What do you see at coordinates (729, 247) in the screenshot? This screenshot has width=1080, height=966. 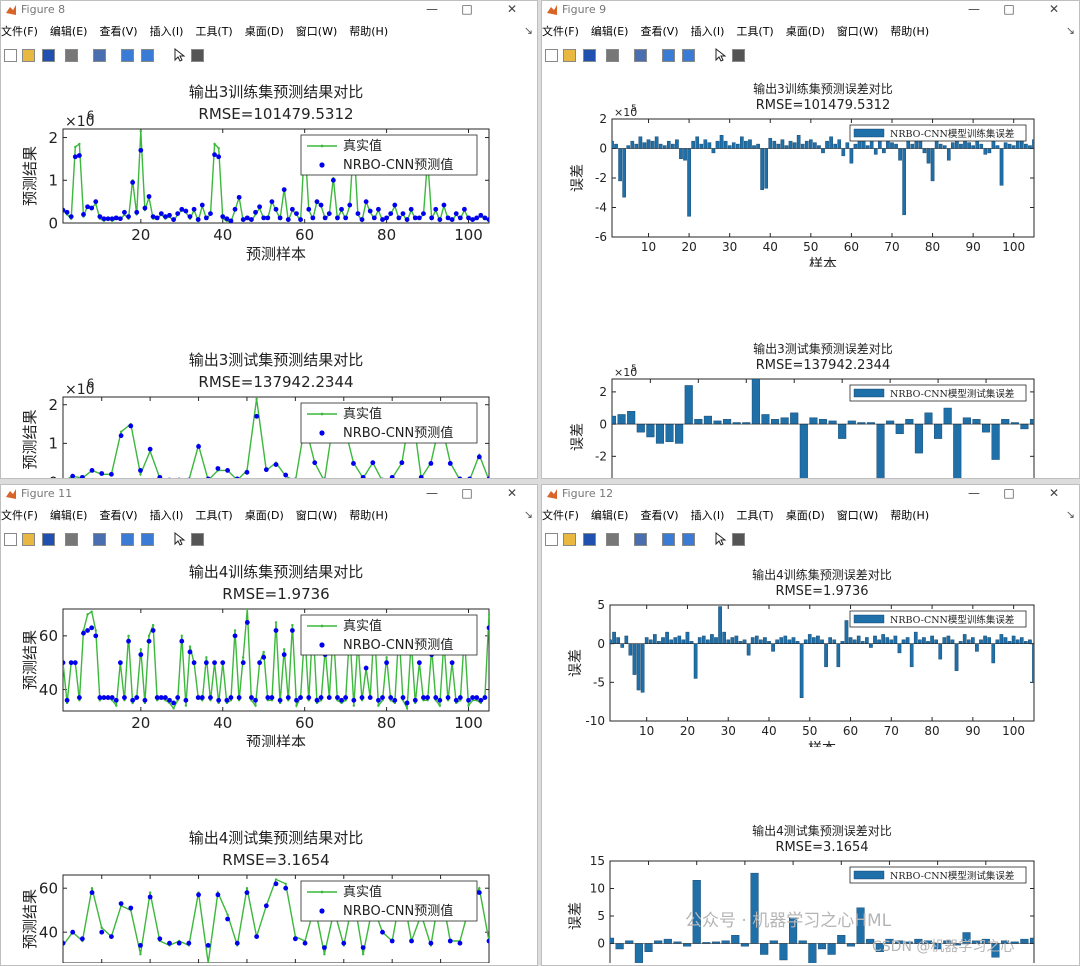 I see `x-tick-label: 30` at bounding box center [729, 247].